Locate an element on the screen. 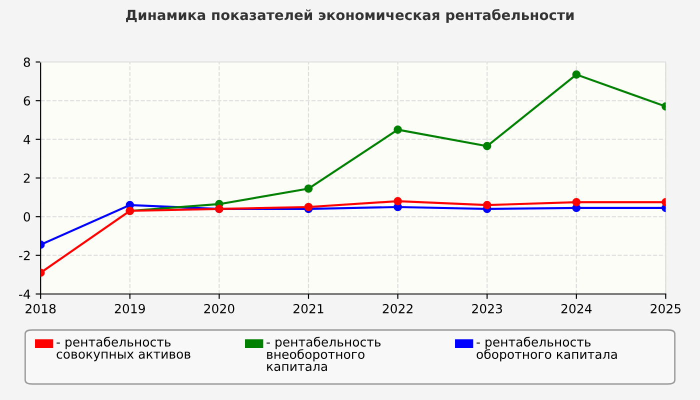 The width and height of the screenshot is (700, 400). y-tick-label: 4 is located at coordinates (27, 139).